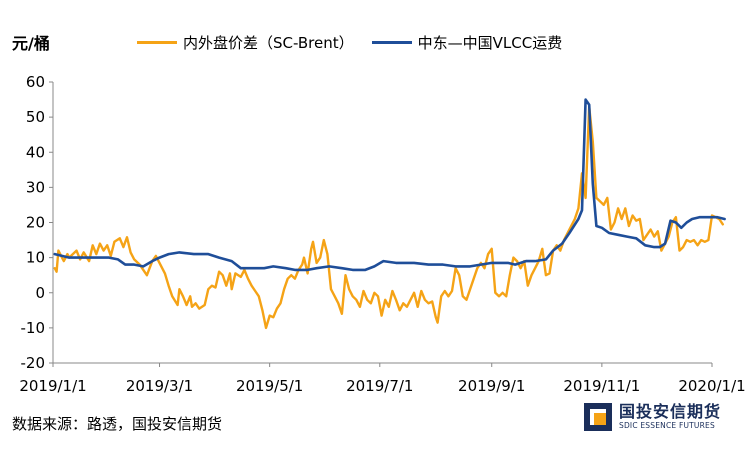 Image resolution: width=750 pixels, height=450 pixels. I want to click on x-tick-label: 2019/3/1, so click(159, 386).